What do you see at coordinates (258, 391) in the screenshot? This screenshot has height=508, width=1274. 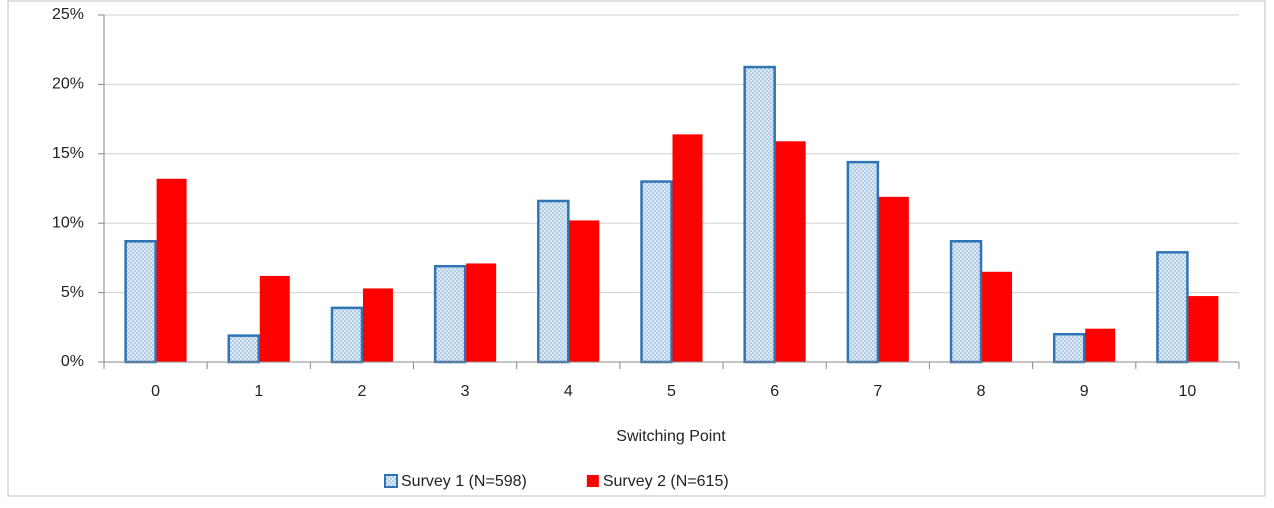 I see `x-tick-label: 1` at bounding box center [258, 391].